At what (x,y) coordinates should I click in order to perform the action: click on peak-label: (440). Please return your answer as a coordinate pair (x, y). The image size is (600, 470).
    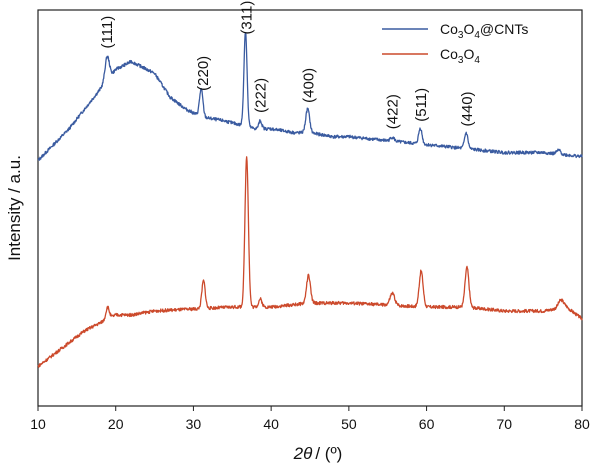
    Looking at the image, I should click on (467, 108).